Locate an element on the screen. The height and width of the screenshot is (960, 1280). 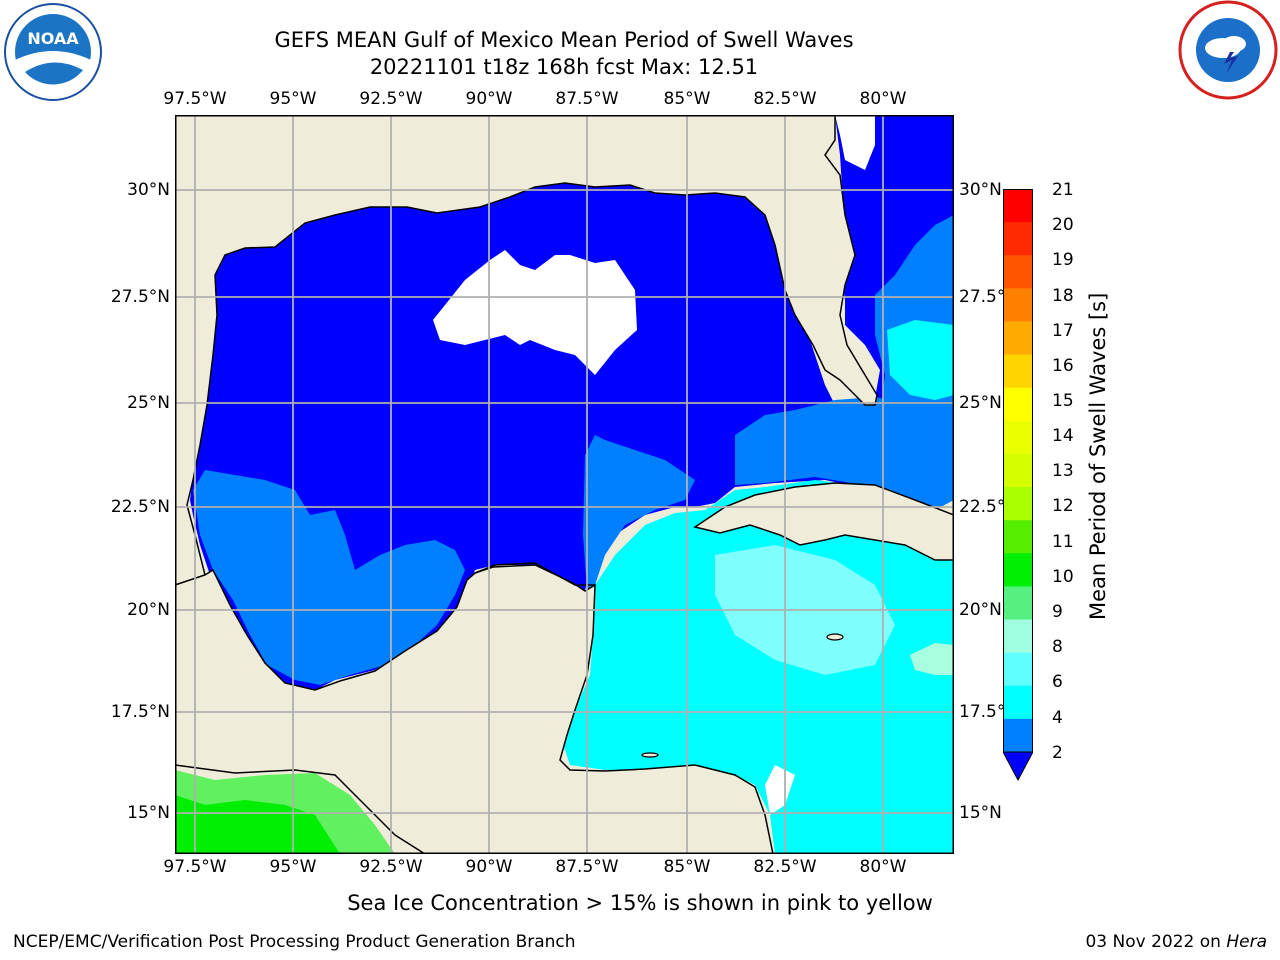
lon-label-bottom: 95°W is located at coordinates (293, 867).